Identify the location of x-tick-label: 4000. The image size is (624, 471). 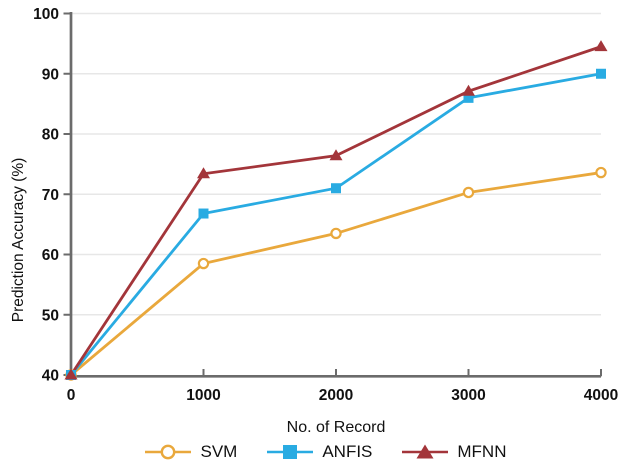
(601, 395).